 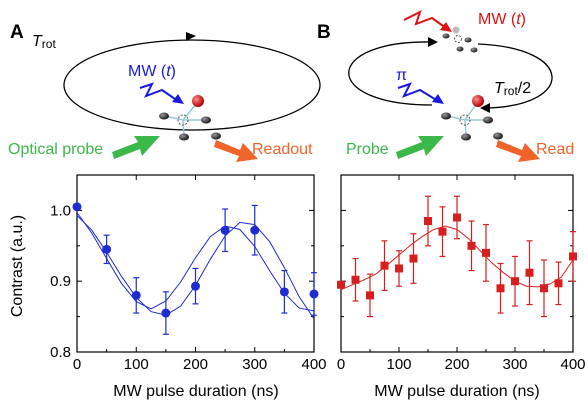 I want to click on mw-label-b: MW (t), so click(x=502, y=19).